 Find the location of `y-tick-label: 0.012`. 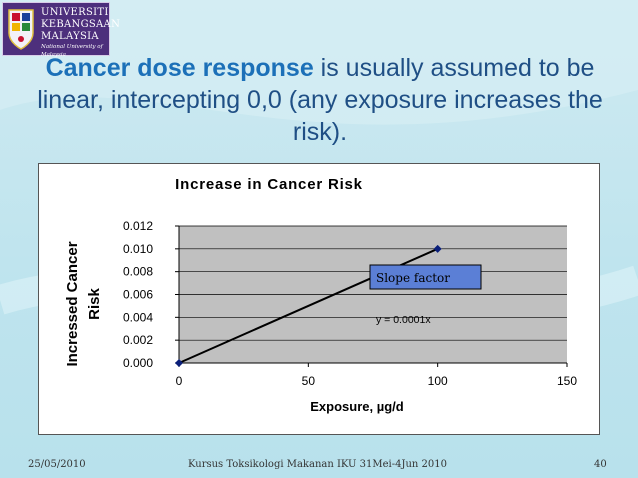

y-tick-label: 0.012 is located at coordinates (138, 226).